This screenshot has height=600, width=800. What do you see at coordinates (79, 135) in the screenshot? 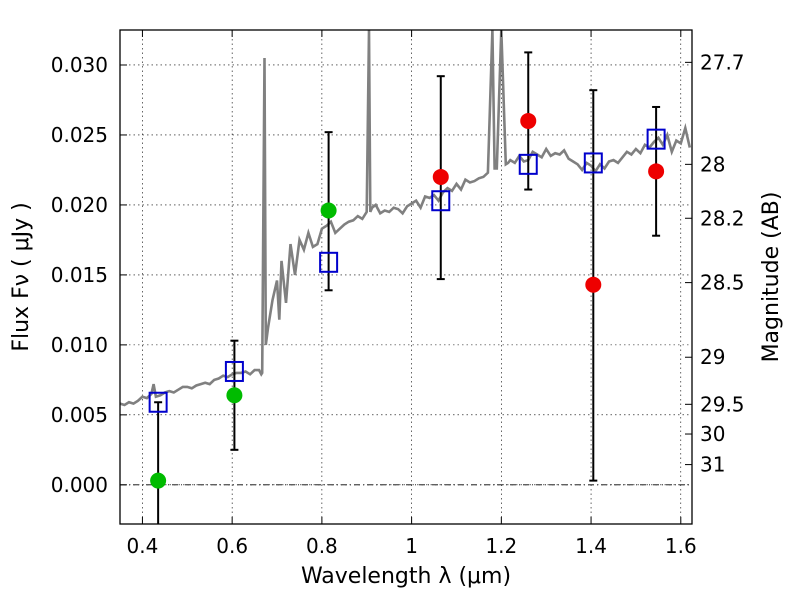
I see `y-tick-label: 0.025` at bounding box center [79, 135].